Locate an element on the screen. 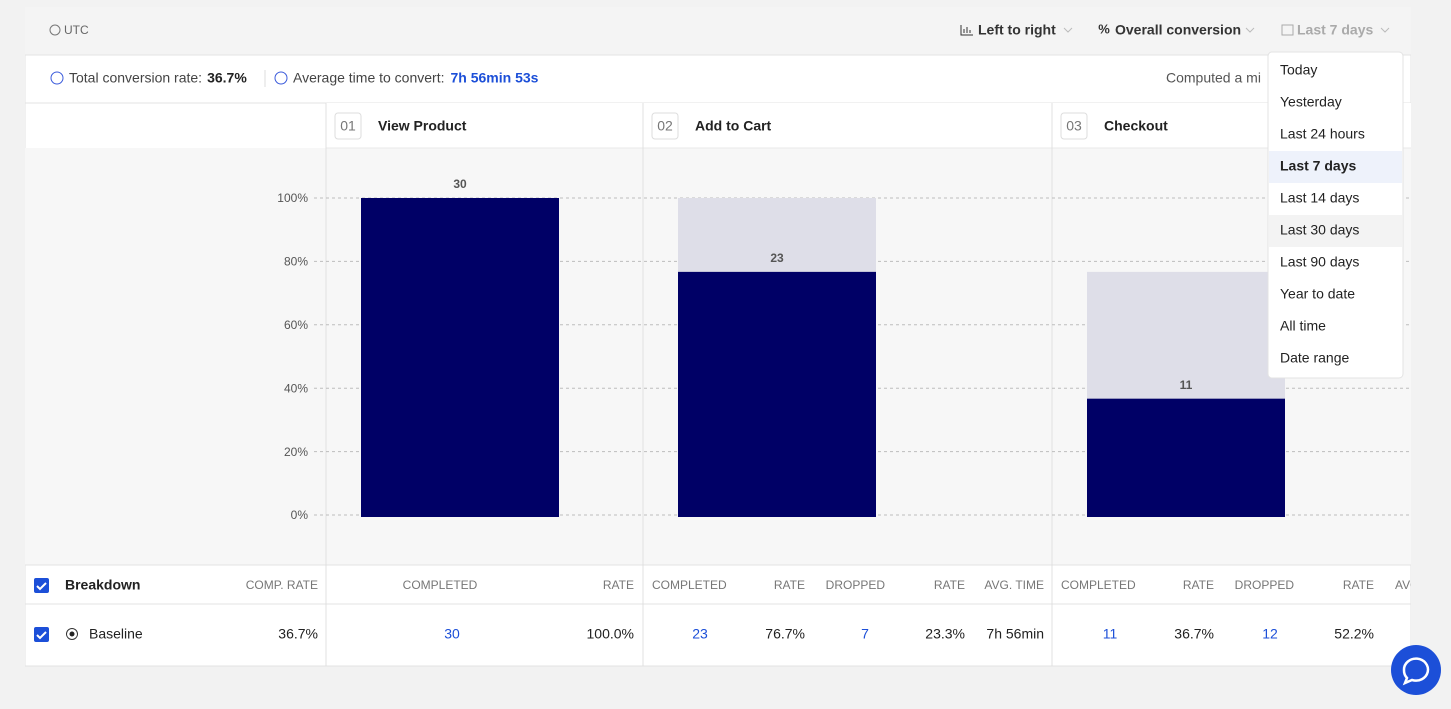 The height and width of the screenshot is (709, 1451). chat-button is located at coordinates (1416, 670).